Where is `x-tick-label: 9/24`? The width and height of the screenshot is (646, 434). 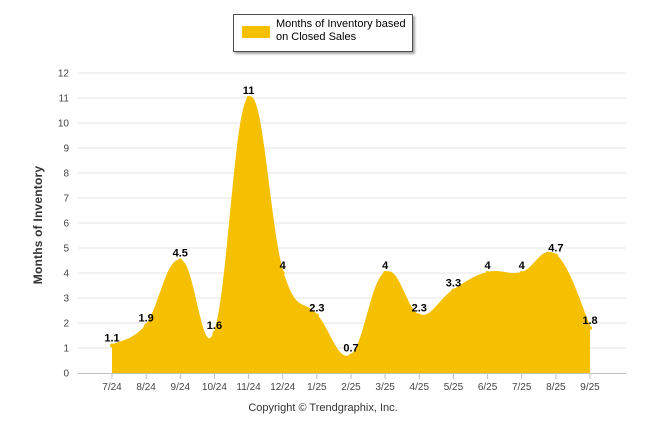
x-tick-label: 9/24 is located at coordinates (181, 387).